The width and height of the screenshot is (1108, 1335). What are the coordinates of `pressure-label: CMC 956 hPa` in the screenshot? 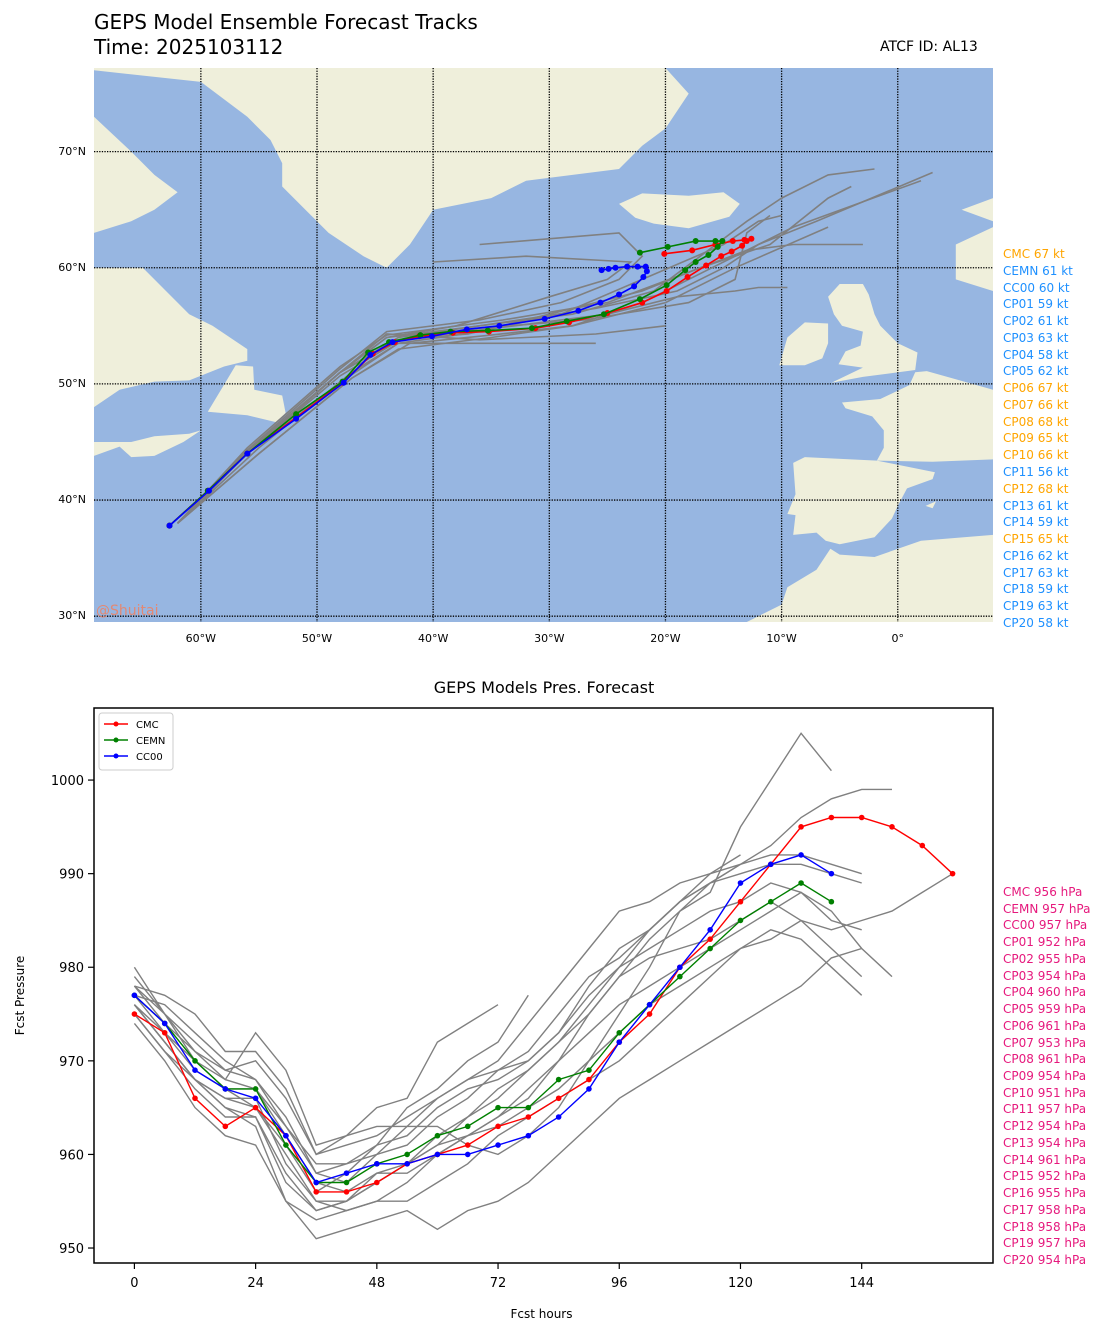 It's located at (1043, 892).